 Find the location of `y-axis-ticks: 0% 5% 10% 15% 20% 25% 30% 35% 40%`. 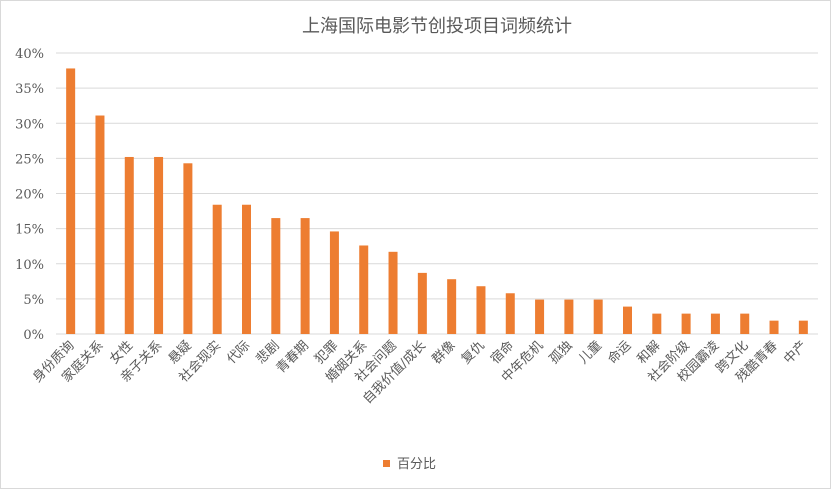

y-axis-ticks: 0% 5% 10% 15% 20% 25% 30% 35% 40% is located at coordinates (29, 195).